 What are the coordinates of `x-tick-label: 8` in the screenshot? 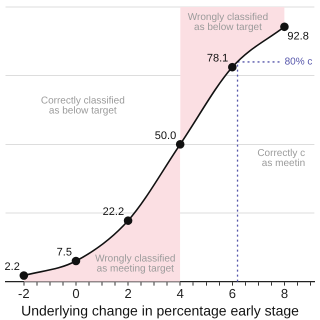 It's located at (284, 293).